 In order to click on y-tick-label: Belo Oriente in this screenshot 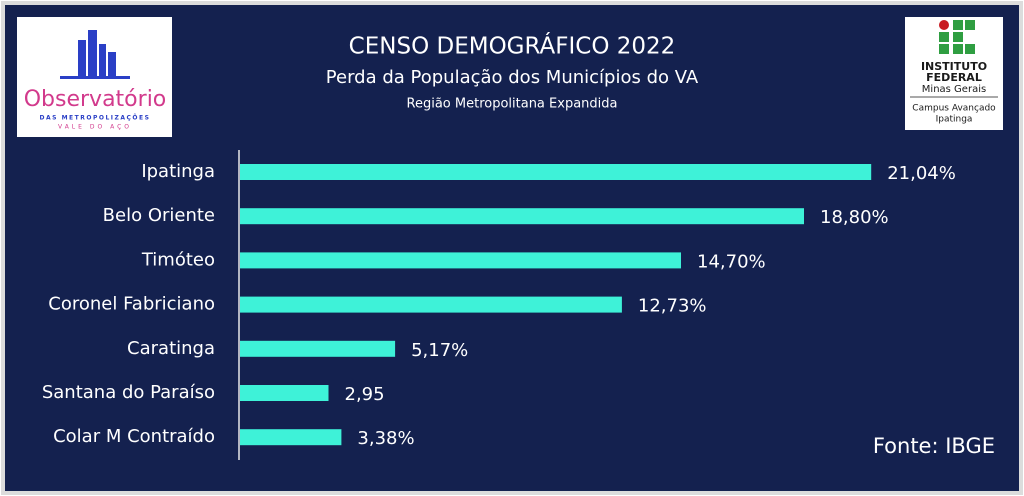, I will do `click(159, 215)`.